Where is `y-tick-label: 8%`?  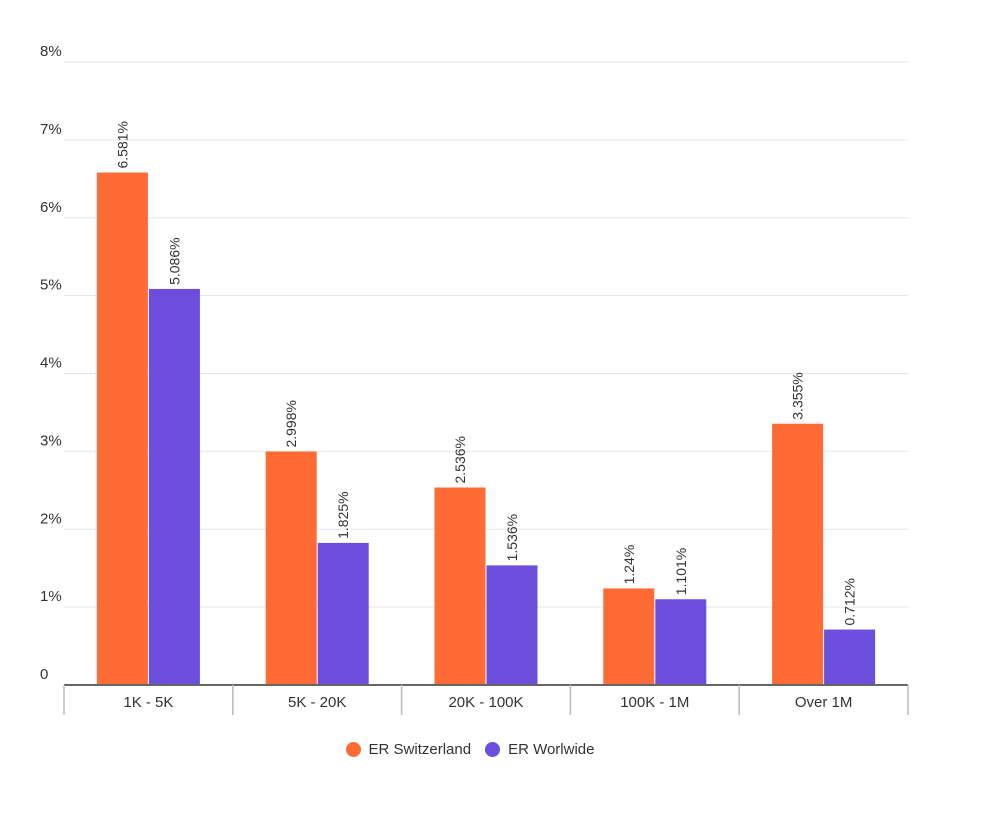
y-tick-label: 8% is located at coordinates (51, 51).